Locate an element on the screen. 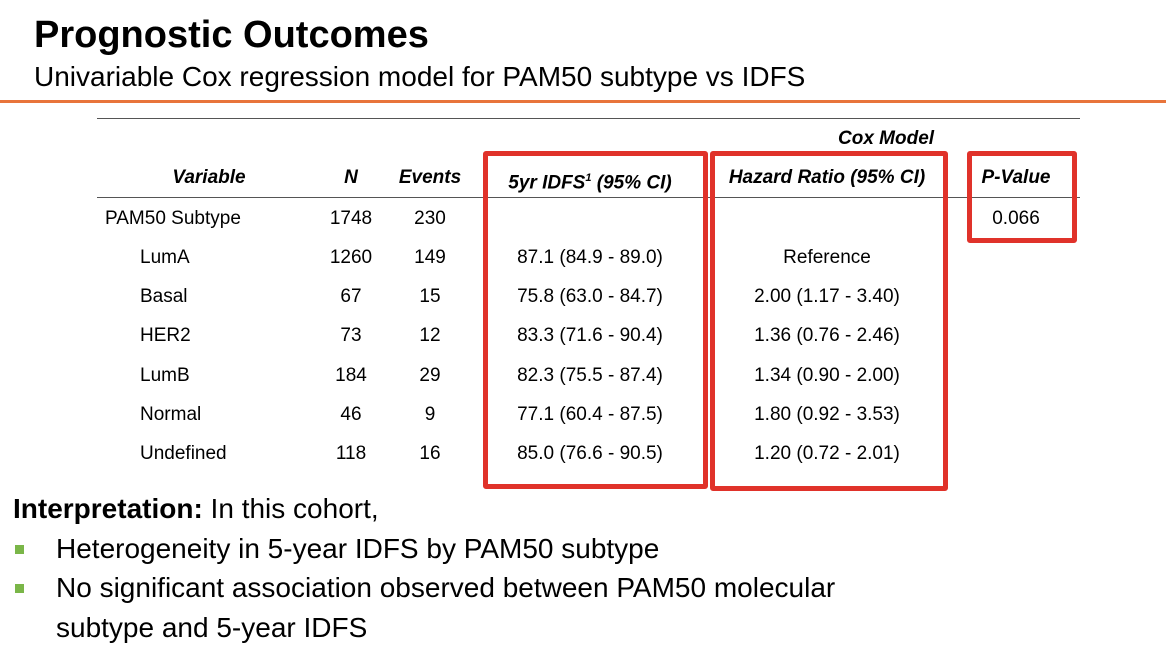 The image size is (1166, 657). row-n: 118 is located at coordinates (351, 453).